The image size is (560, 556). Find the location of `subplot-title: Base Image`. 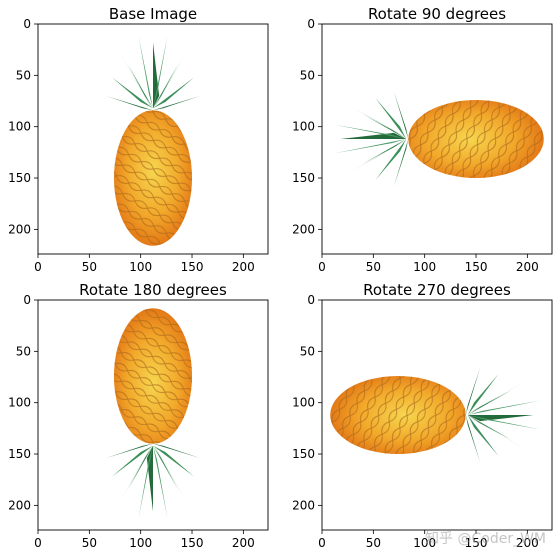

subplot-title: Base Image is located at coordinates (153, 14).